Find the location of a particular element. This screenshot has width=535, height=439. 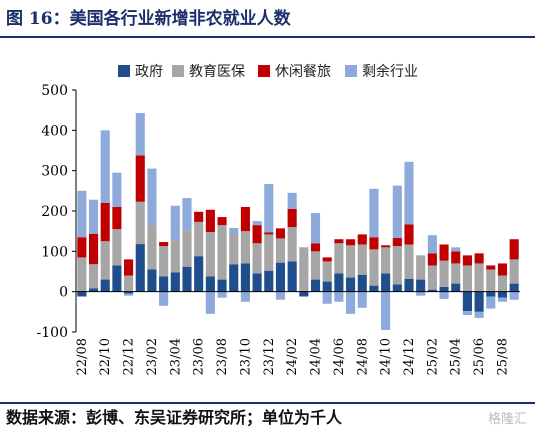

x-tick-label: 25/04 is located at coordinates (456, 356).